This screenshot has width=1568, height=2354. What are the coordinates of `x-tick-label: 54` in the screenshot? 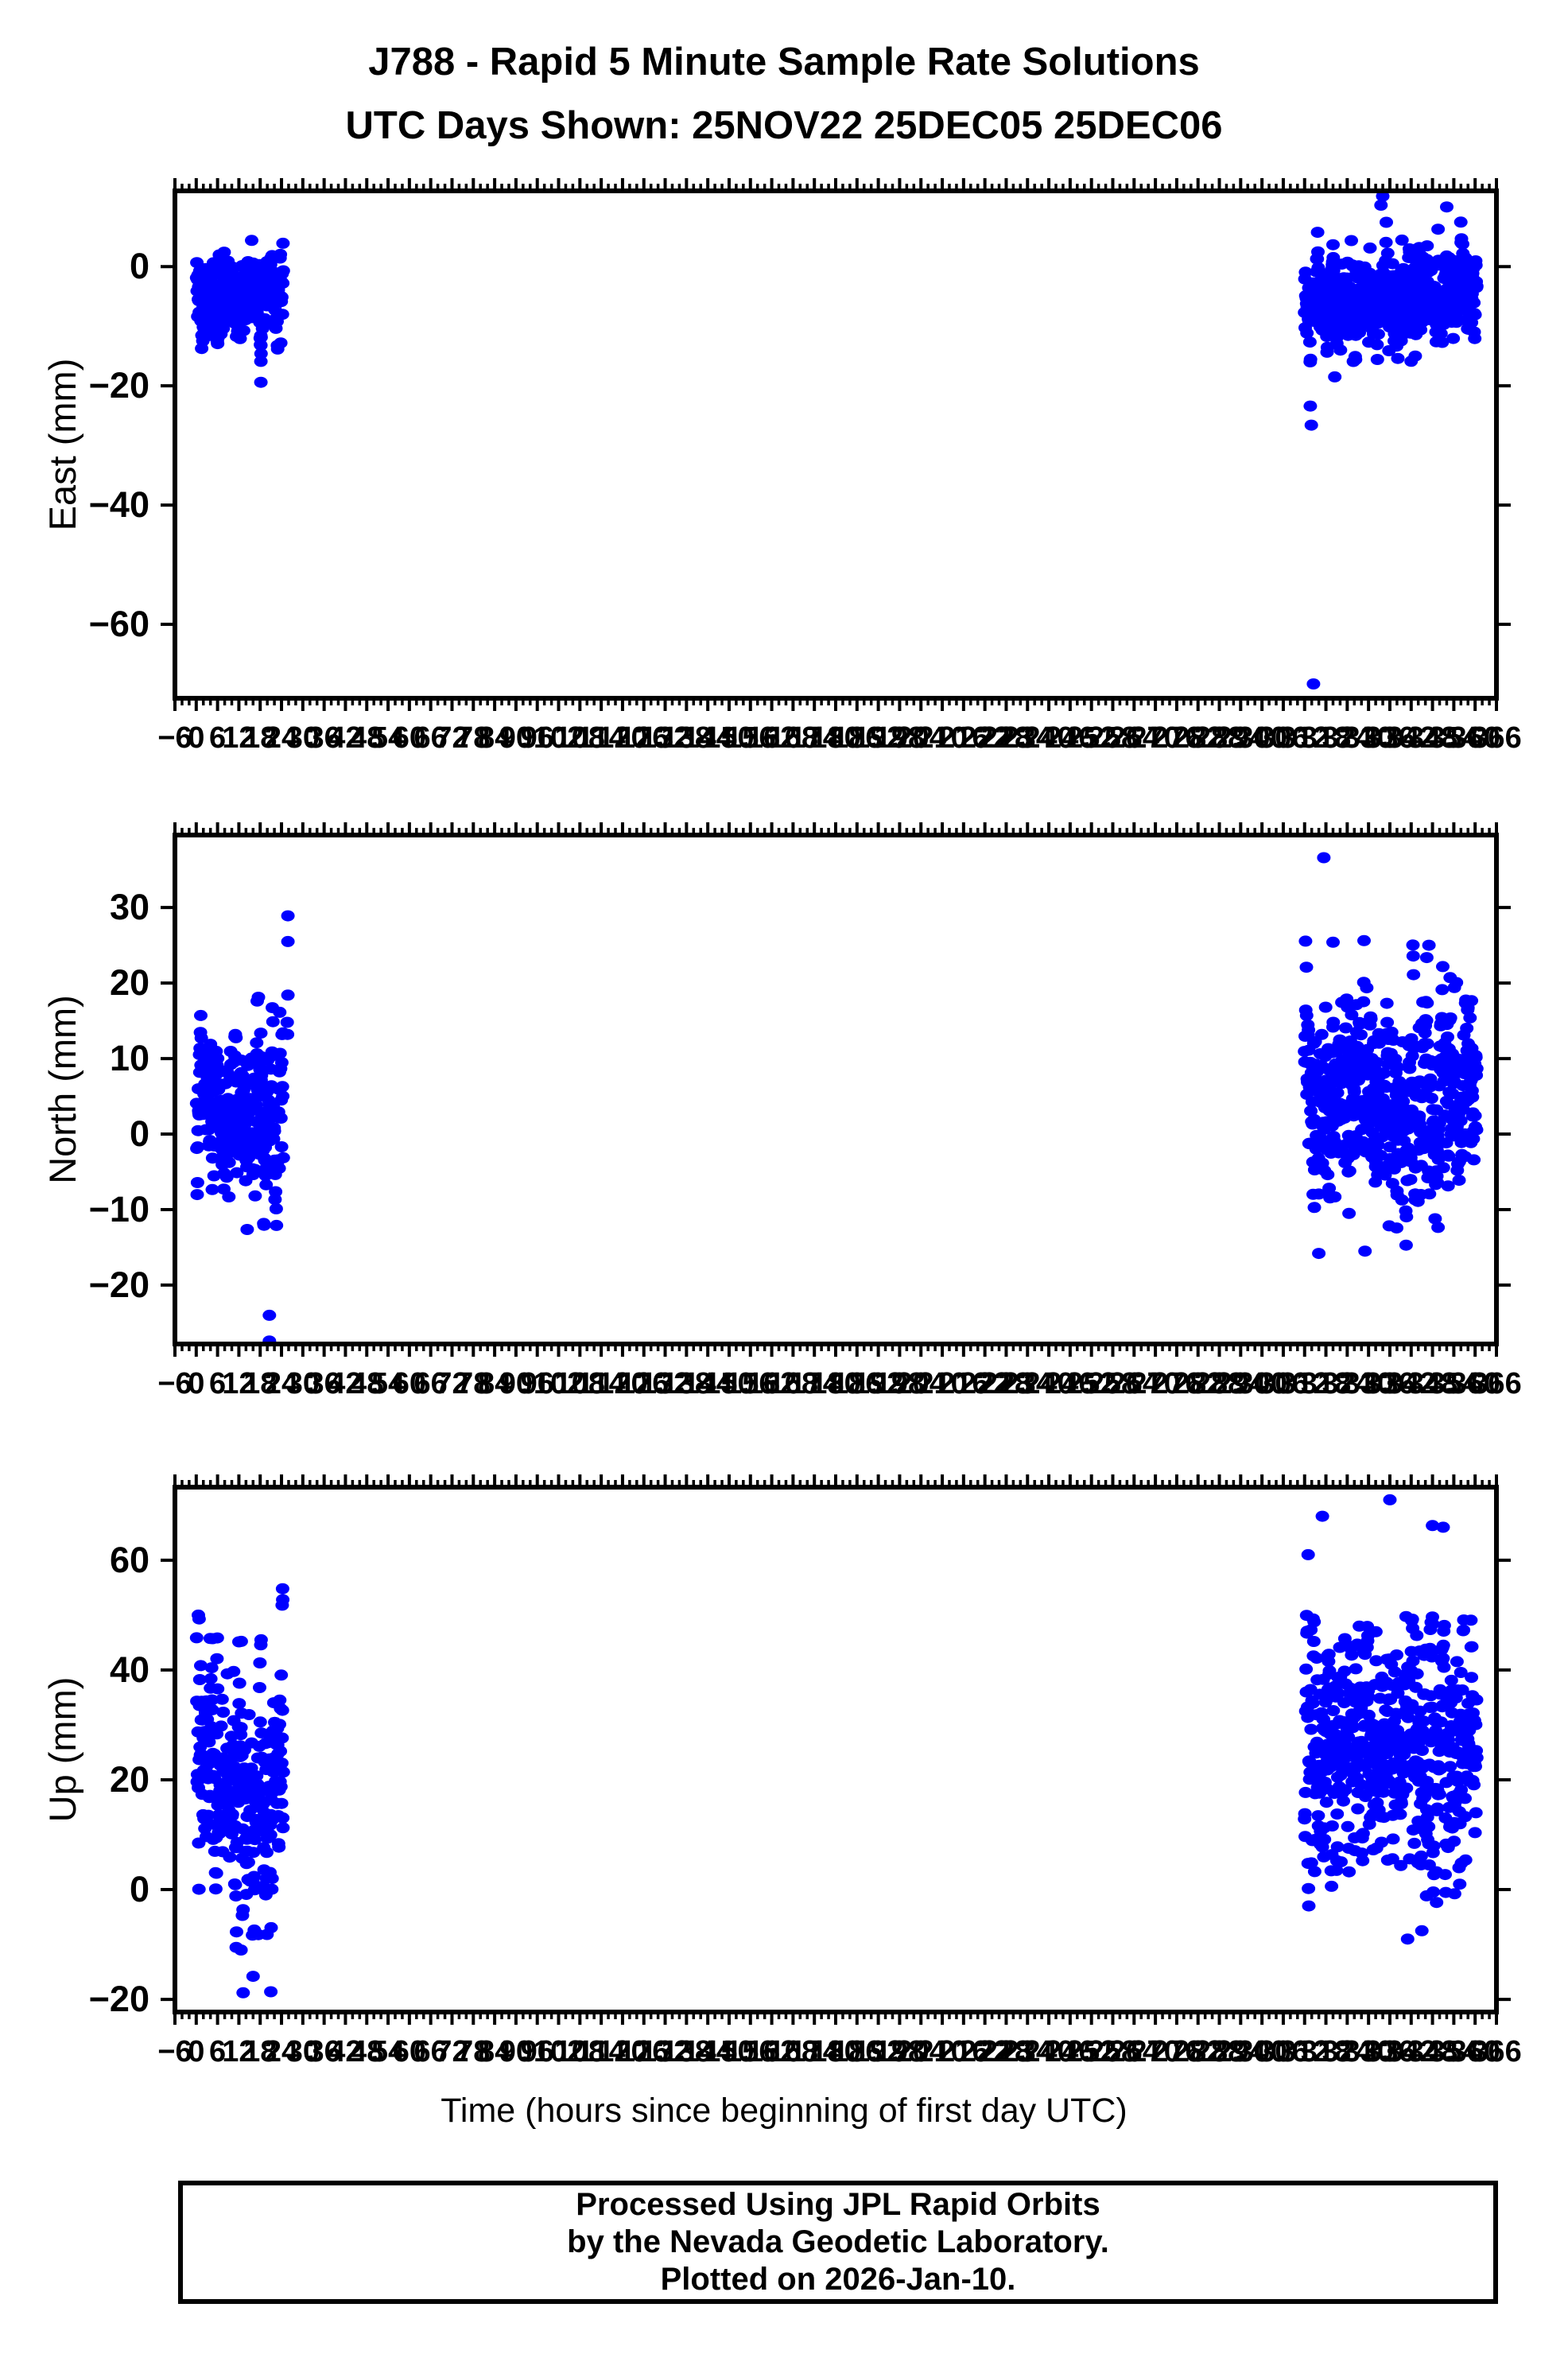 It's located at (388, 1384).